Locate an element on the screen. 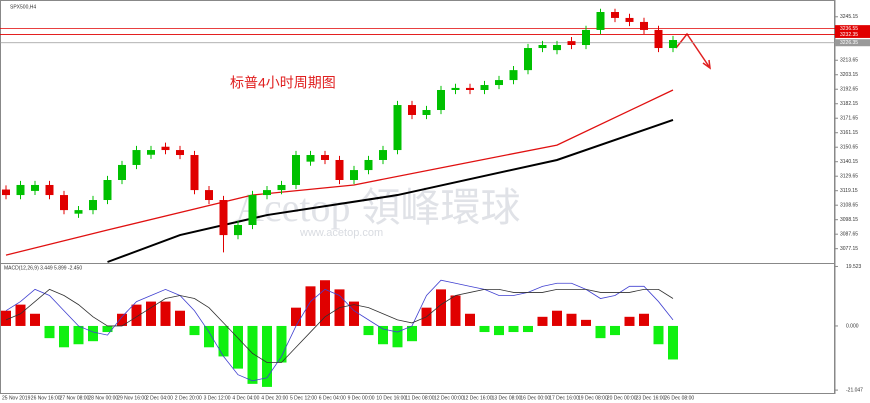 This screenshot has height=403, width=870. price-level-label: 3232.35 is located at coordinates (849, 35).